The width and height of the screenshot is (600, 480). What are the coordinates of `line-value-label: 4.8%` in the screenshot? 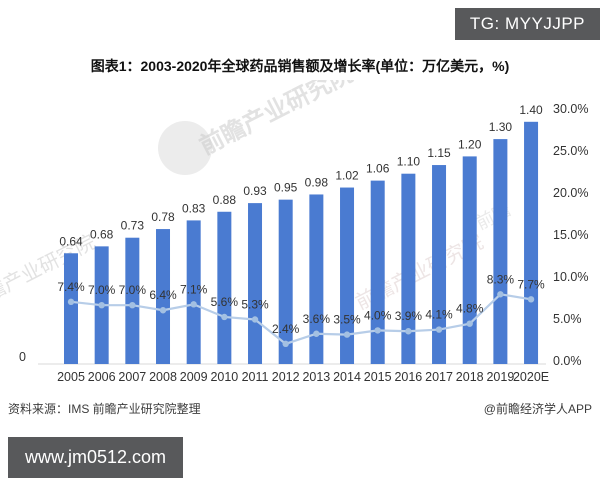 It's located at (470, 309).